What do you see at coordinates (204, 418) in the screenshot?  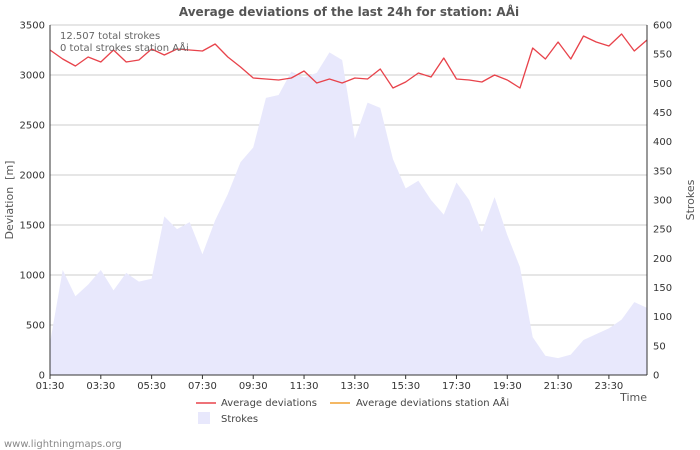 I see `legend-swatch-strokes` at bounding box center [204, 418].